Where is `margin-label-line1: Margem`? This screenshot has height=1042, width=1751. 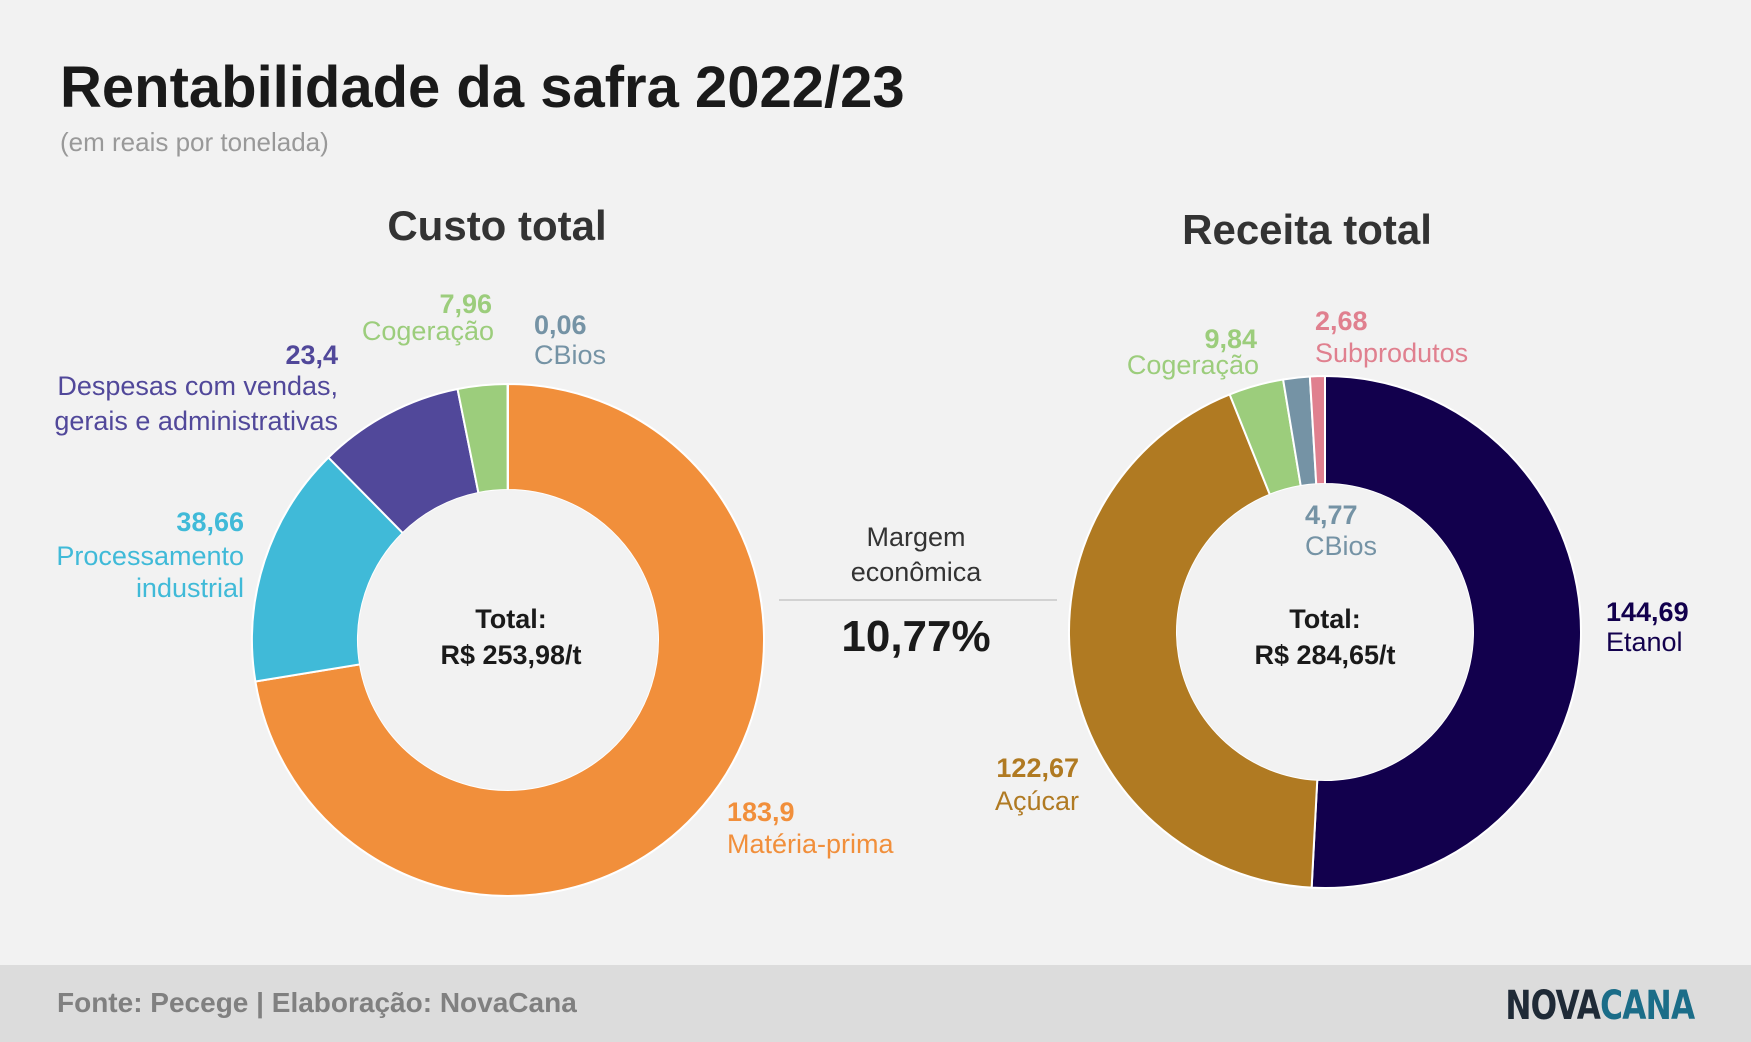
margin-label-line1: Margem is located at coordinates (915, 537).